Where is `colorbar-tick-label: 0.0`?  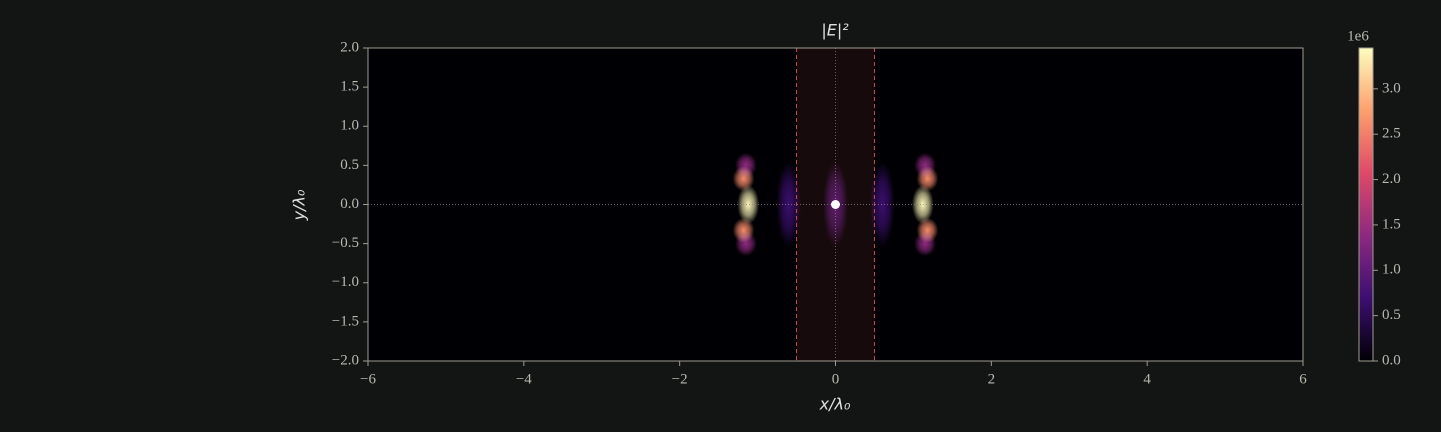 colorbar-tick-label: 0.0 is located at coordinates (1391, 360).